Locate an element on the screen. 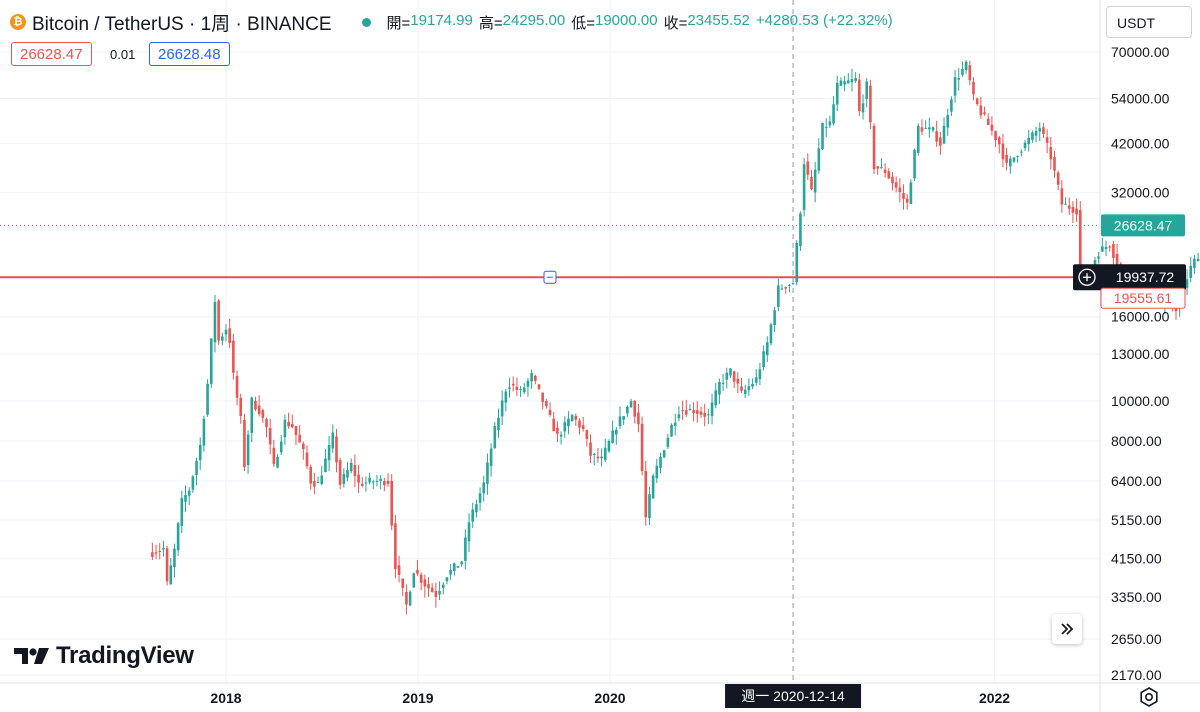 The height and width of the screenshot is (712, 1200). tradingview-logo: TradingView is located at coordinates (104, 656).